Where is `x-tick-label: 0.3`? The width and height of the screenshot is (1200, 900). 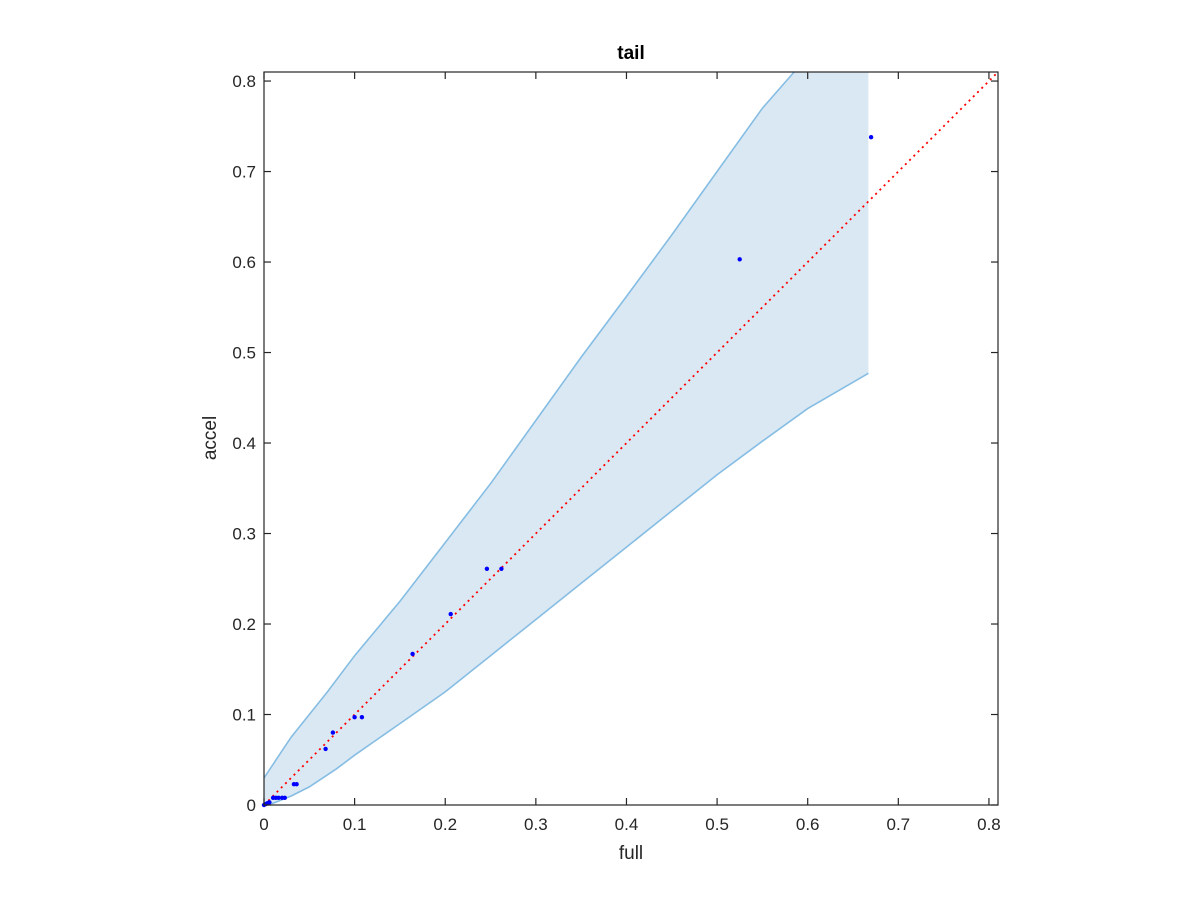
x-tick-label: 0.3 is located at coordinates (536, 824).